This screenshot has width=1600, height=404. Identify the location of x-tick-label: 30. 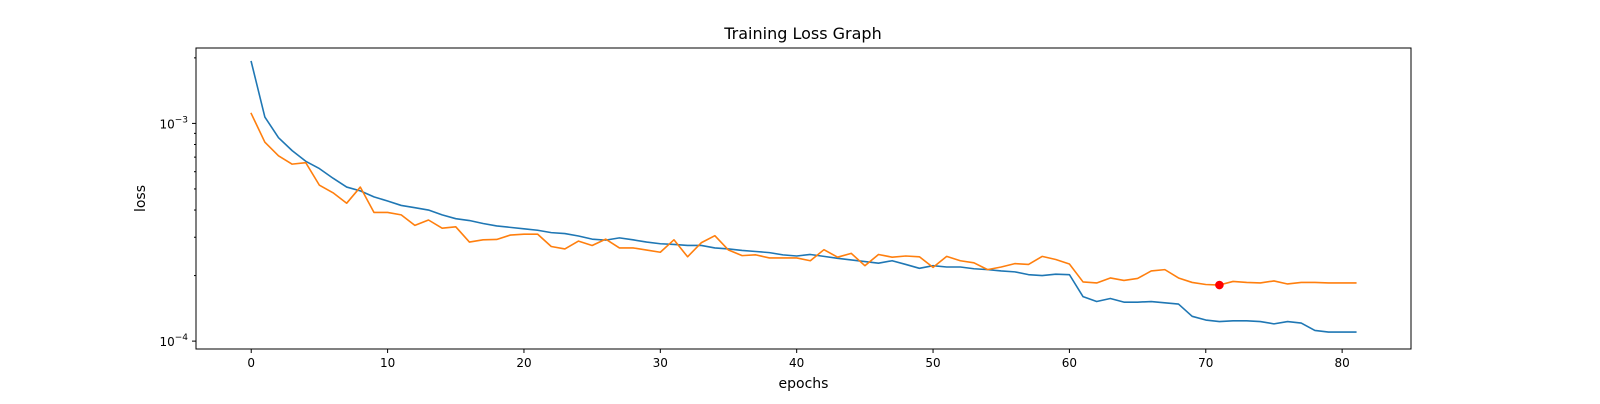
(660, 363).